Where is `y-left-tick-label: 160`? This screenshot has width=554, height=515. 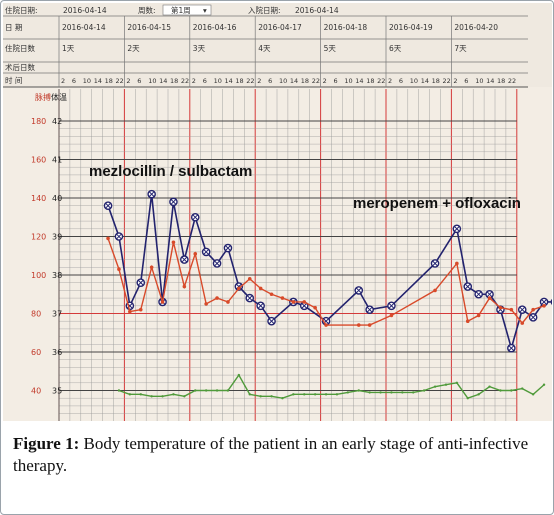
y-left-tick-label: 160 is located at coordinates (38, 160).